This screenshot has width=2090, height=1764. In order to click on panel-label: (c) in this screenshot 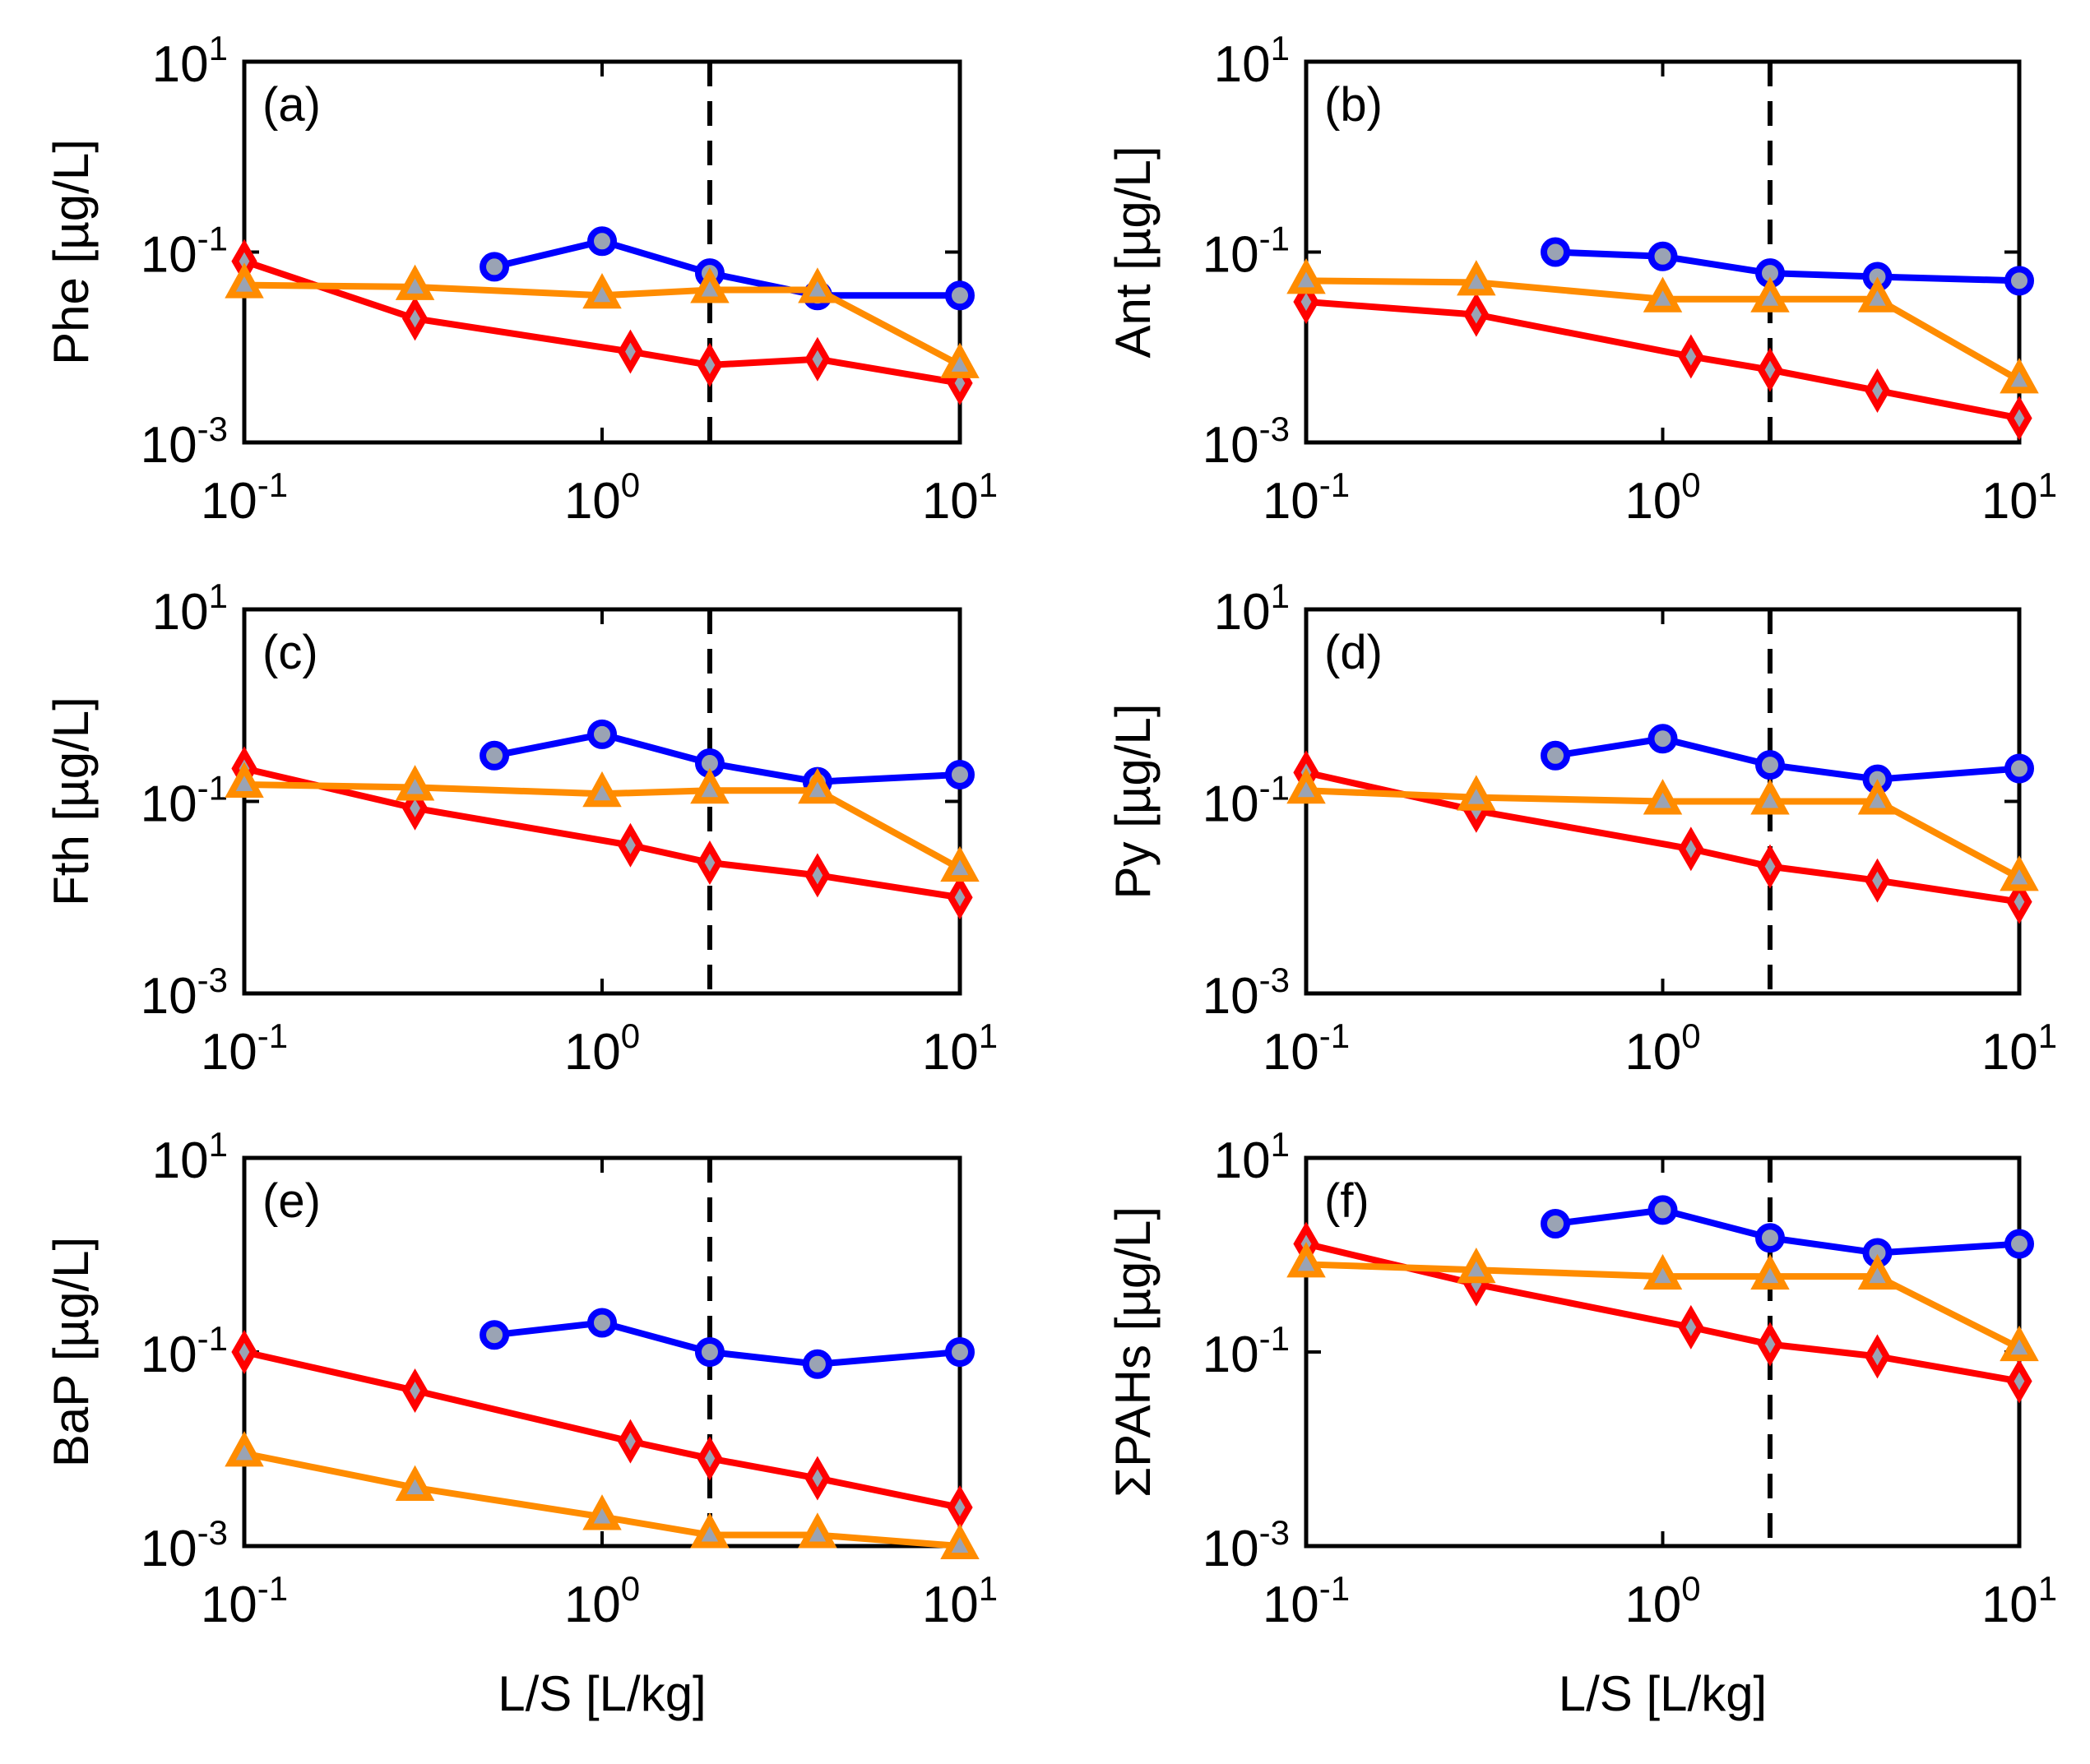, I will do `click(290, 652)`.